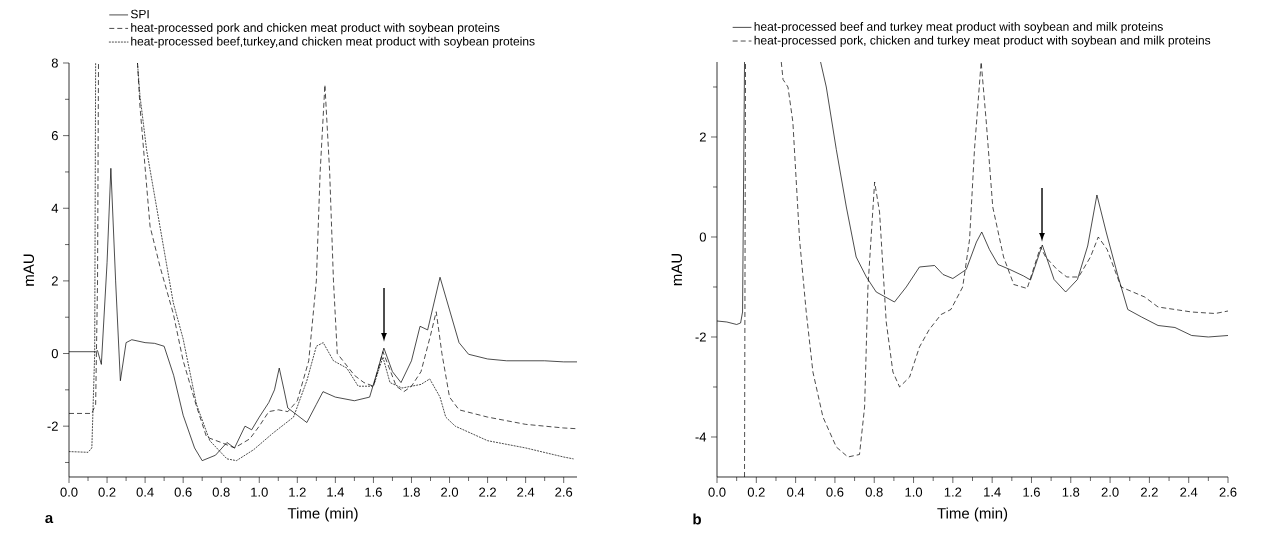 Image resolution: width=1282 pixels, height=536 pixels. I want to click on y-tick-label: 8, so click(54, 63).